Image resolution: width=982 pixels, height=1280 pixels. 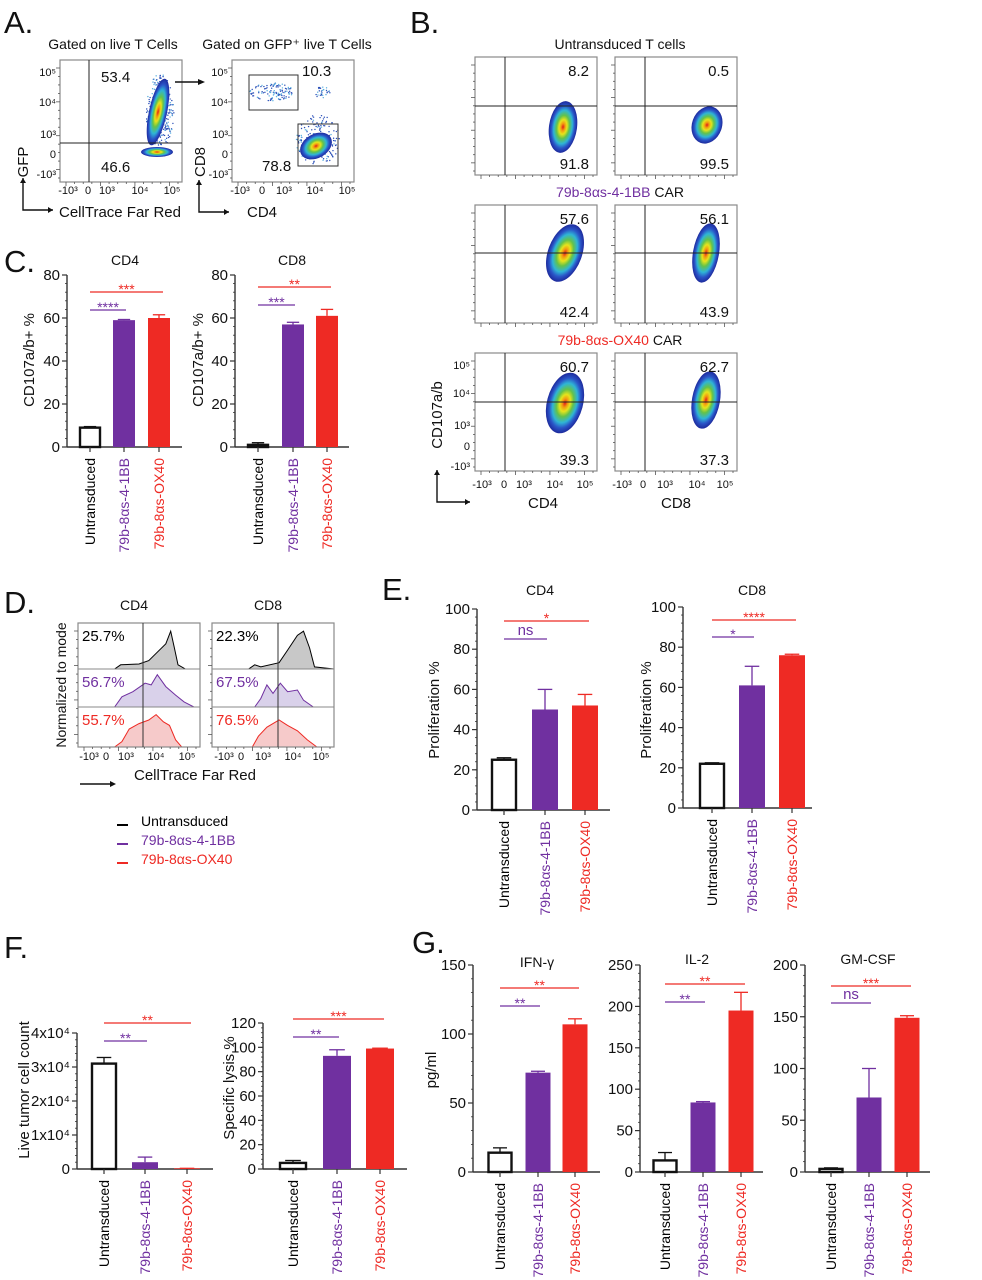 What do you see at coordinates (457, 1103) in the screenshot?
I see `y-tick-label: 50` at bounding box center [457, 1103].